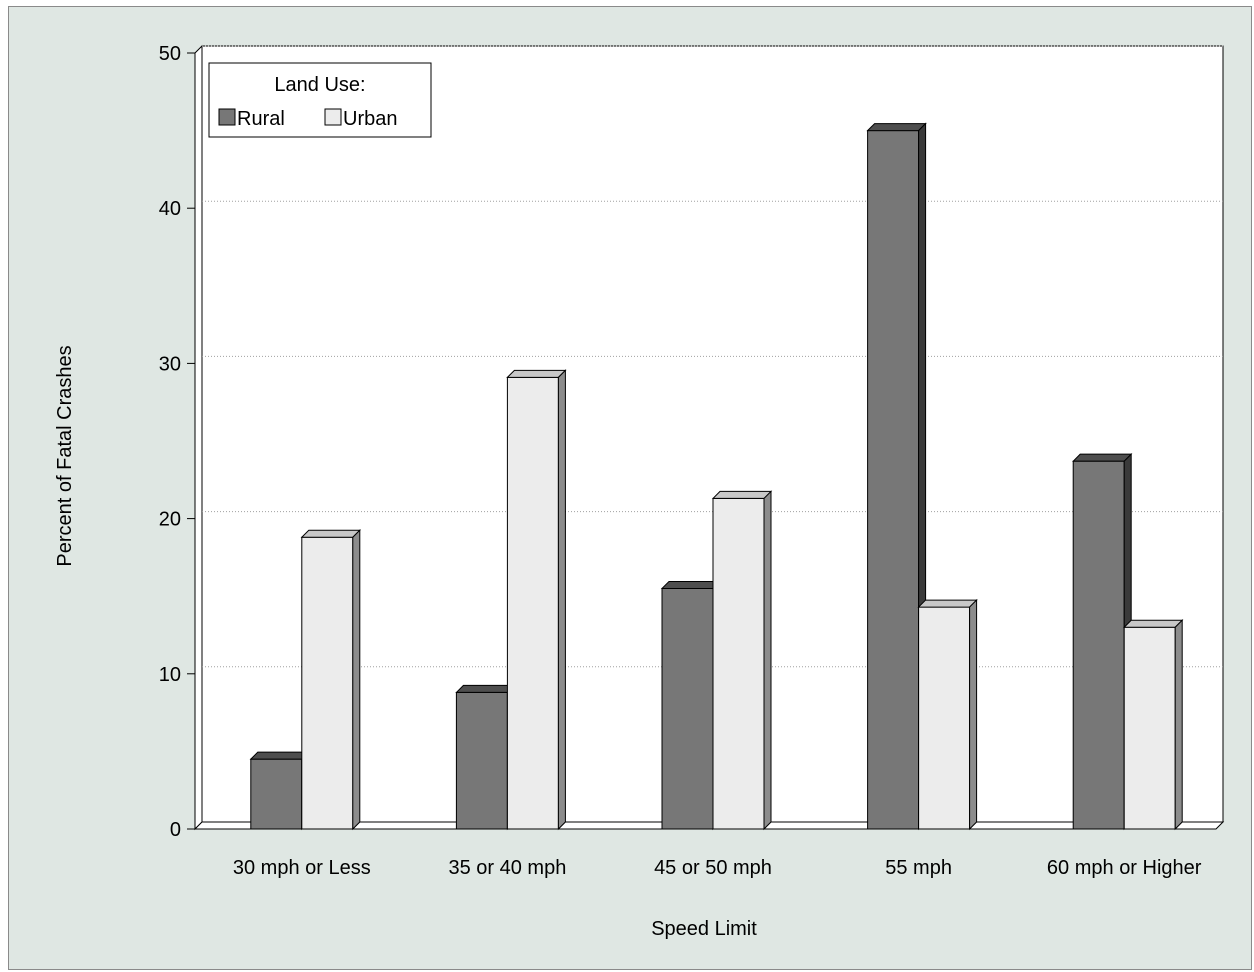  What do you see at coordinates (227, 117) in the screenshot?
I see `legend-swatch-rural` at bounding box center [227, 117].